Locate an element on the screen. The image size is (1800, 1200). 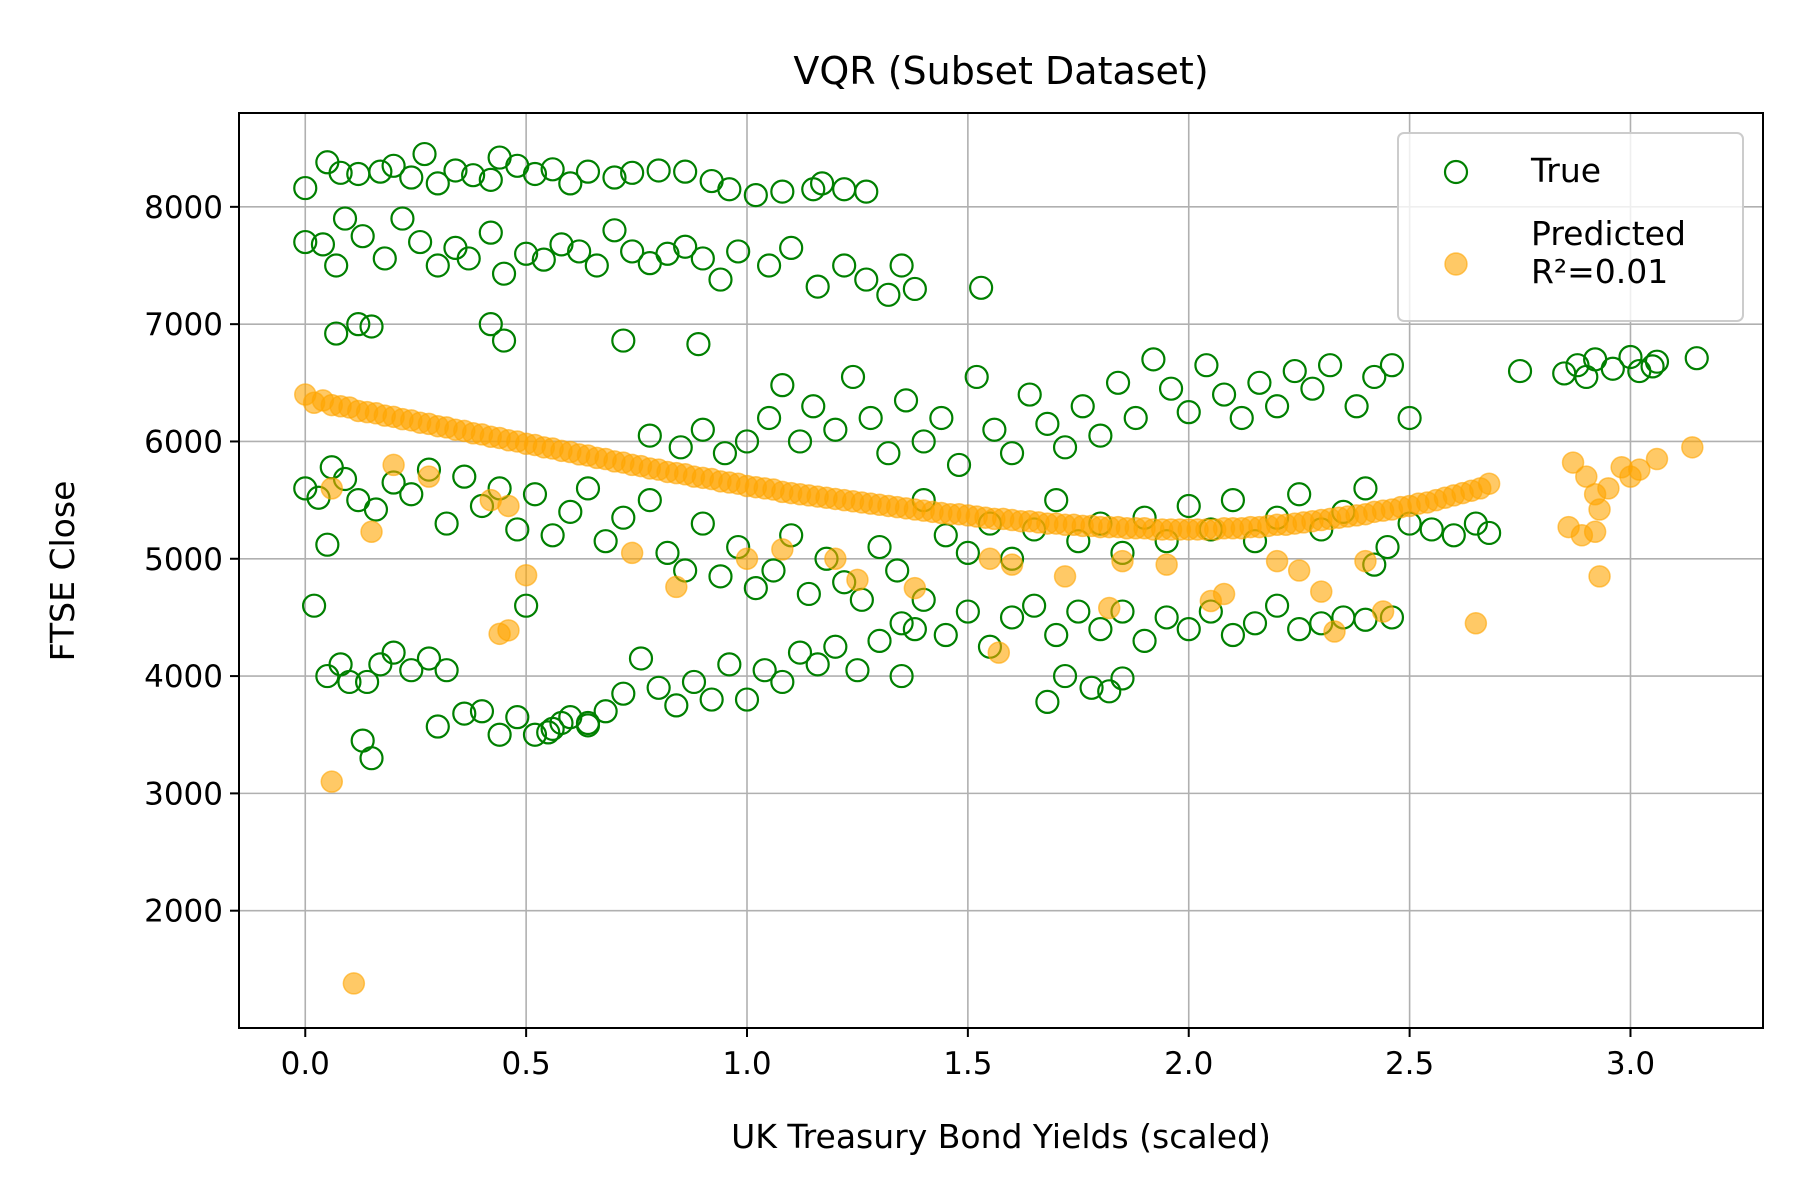
y-tick-label: 7000 is located at coordinates (183, 325).